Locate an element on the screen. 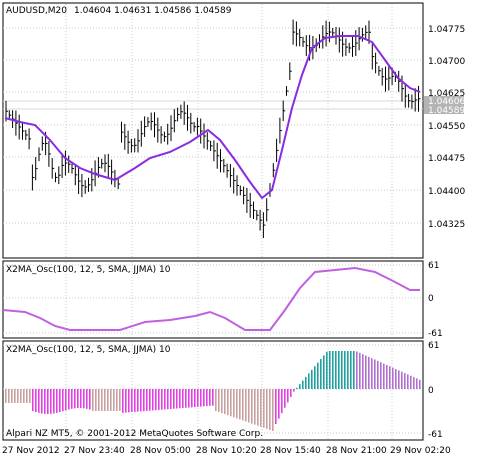 Image resolution: width=477 pixels, height=460 pixels. indicator1-axis: 61 0 -61 is located at coordinates (435, 300).